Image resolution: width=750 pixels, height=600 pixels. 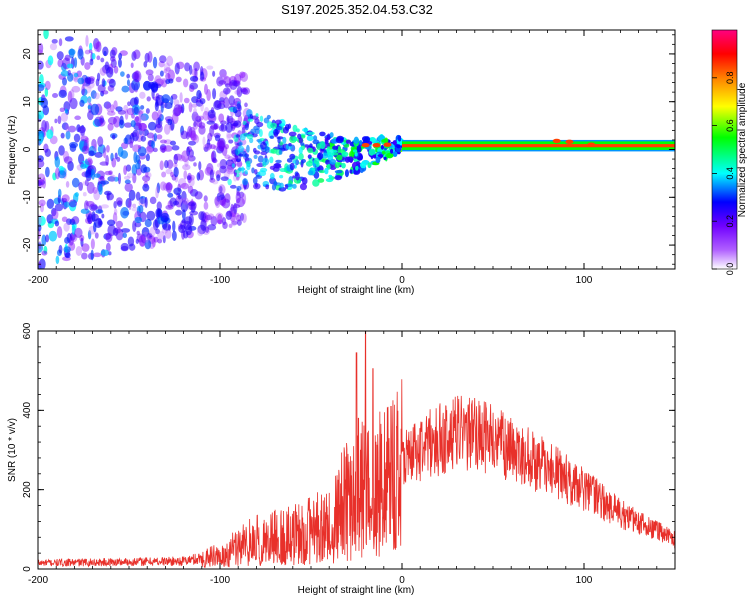 I want to click on colorbar-tick-label: 0.2, so click(x=730, y=221).